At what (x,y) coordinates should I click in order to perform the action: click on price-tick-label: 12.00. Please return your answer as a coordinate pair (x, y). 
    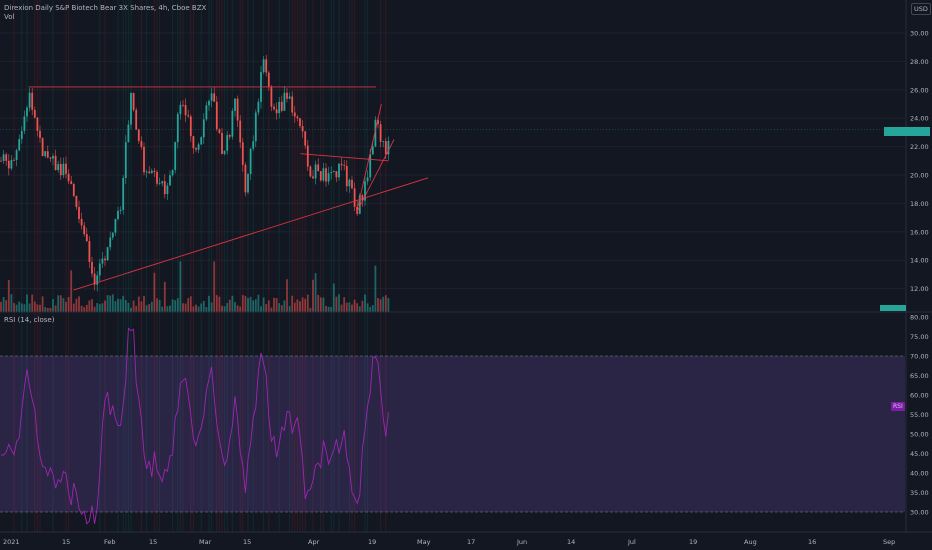
    Looking at the image, I should click on (919, 289).